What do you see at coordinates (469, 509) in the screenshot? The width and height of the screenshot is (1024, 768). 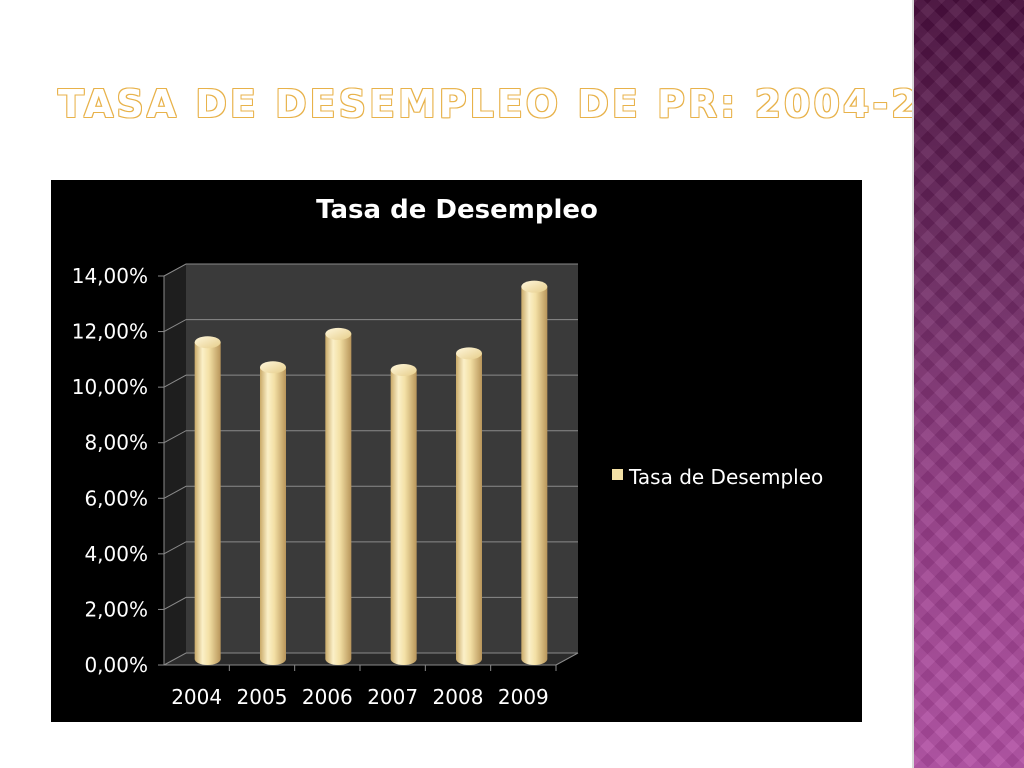 I see `bar-2008` at bounding box center [469, 509].